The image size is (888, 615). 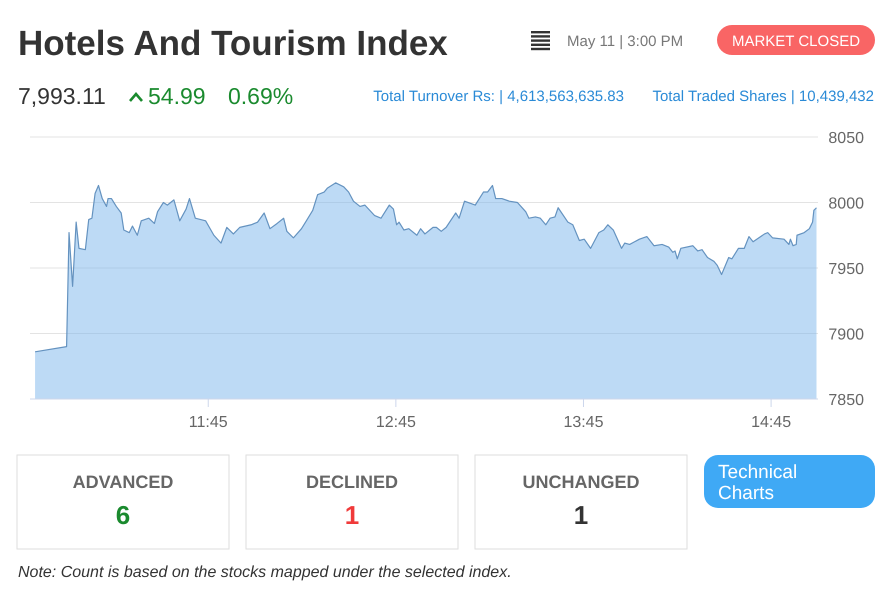 What do you see at coordinates (625, 41) in the screenshot?
I see `chart-subtitle: May 11 | 3:00 PM` at bounding box center [625, 41].